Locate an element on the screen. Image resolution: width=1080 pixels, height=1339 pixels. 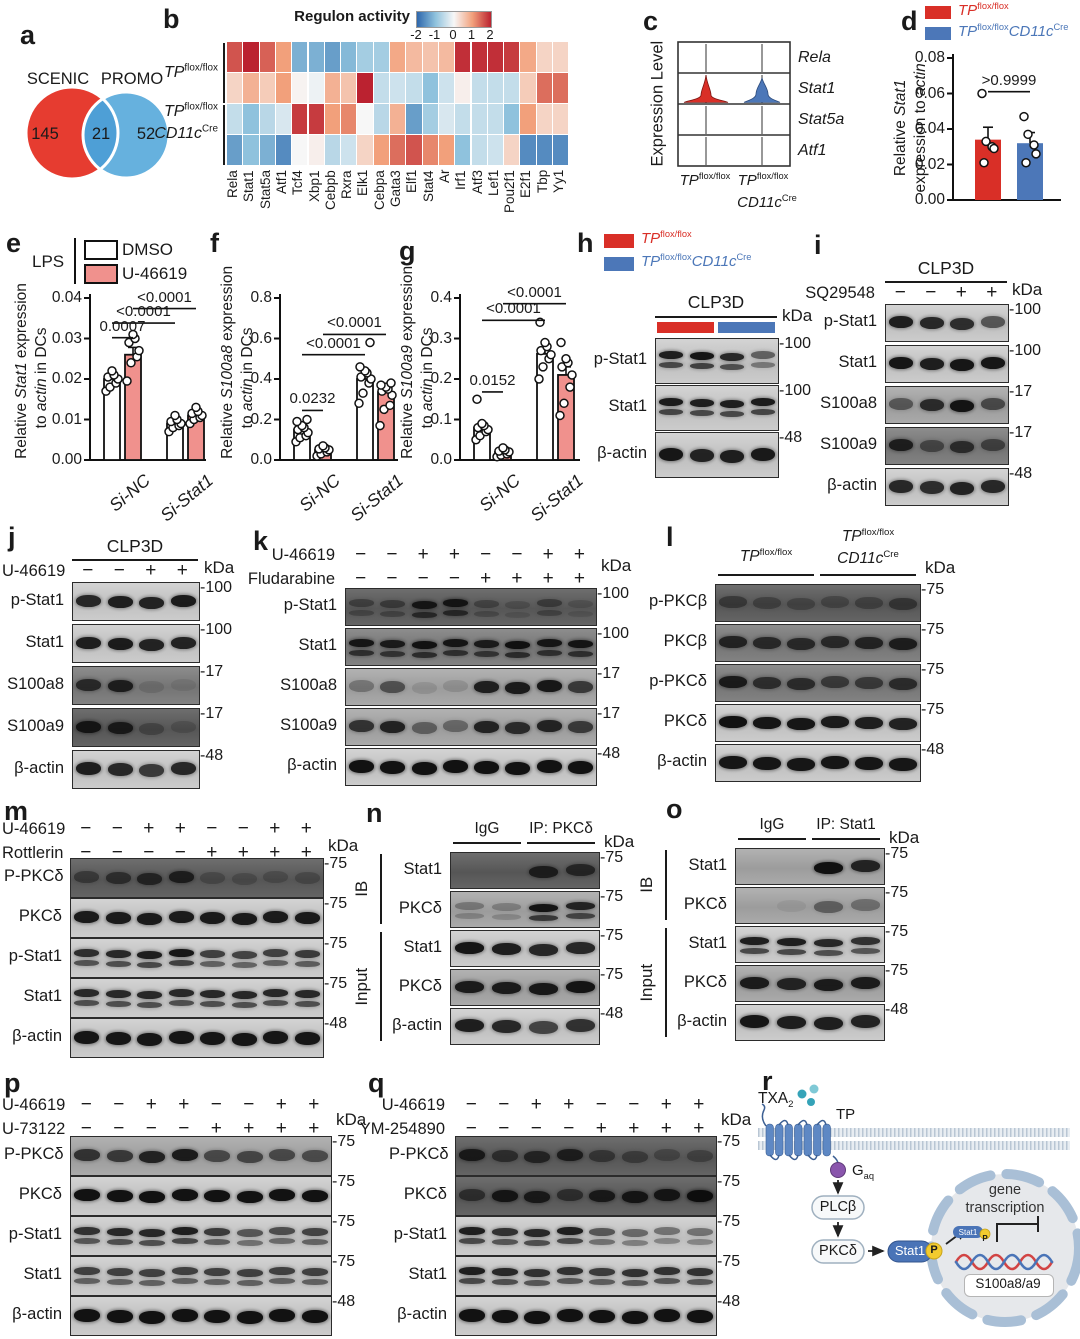
y-tick-label: 0.0 is located at coordinates (441, 459).